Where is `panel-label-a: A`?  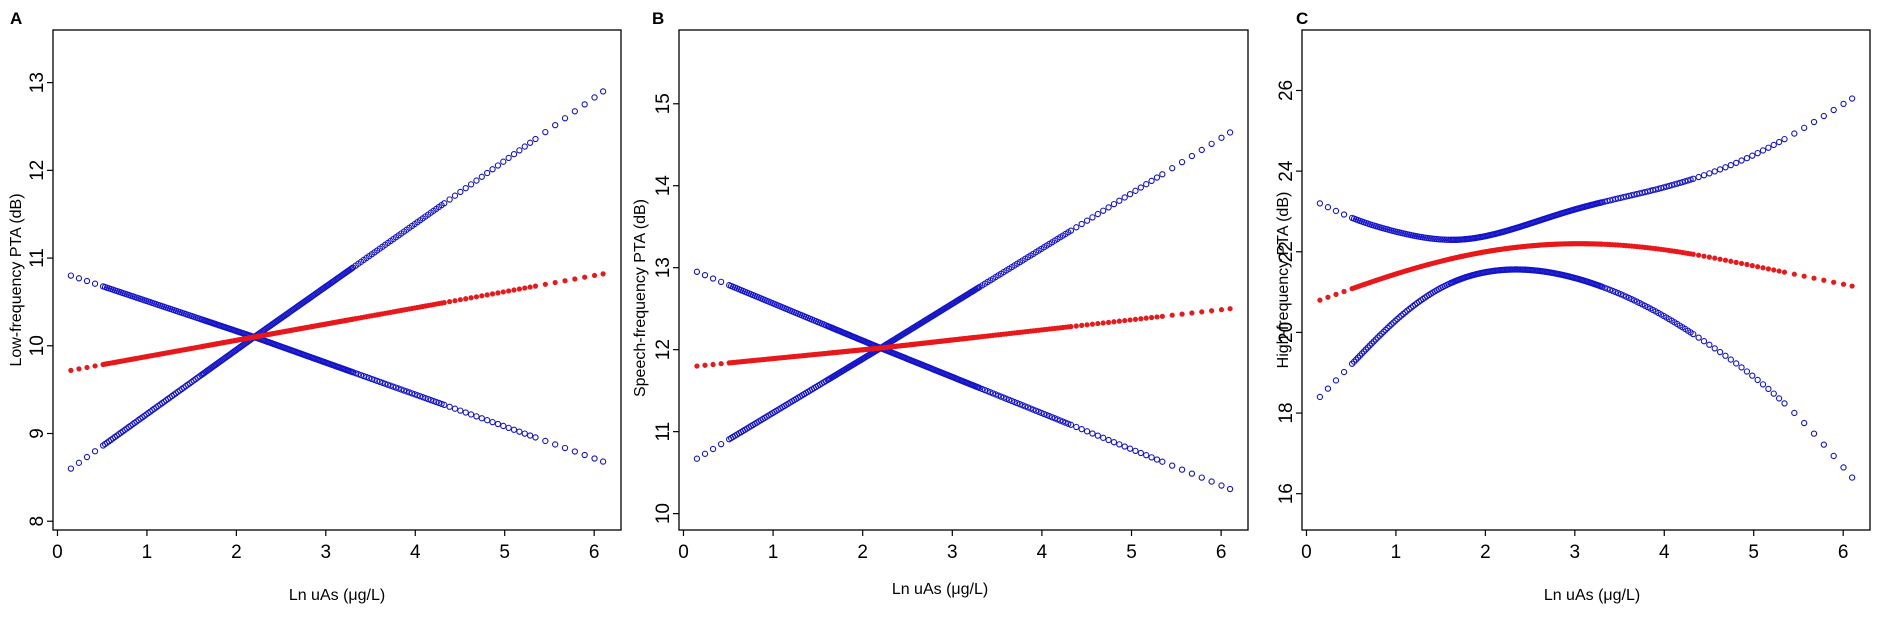 panel-label-a: A is located at coordinates (16, 18).